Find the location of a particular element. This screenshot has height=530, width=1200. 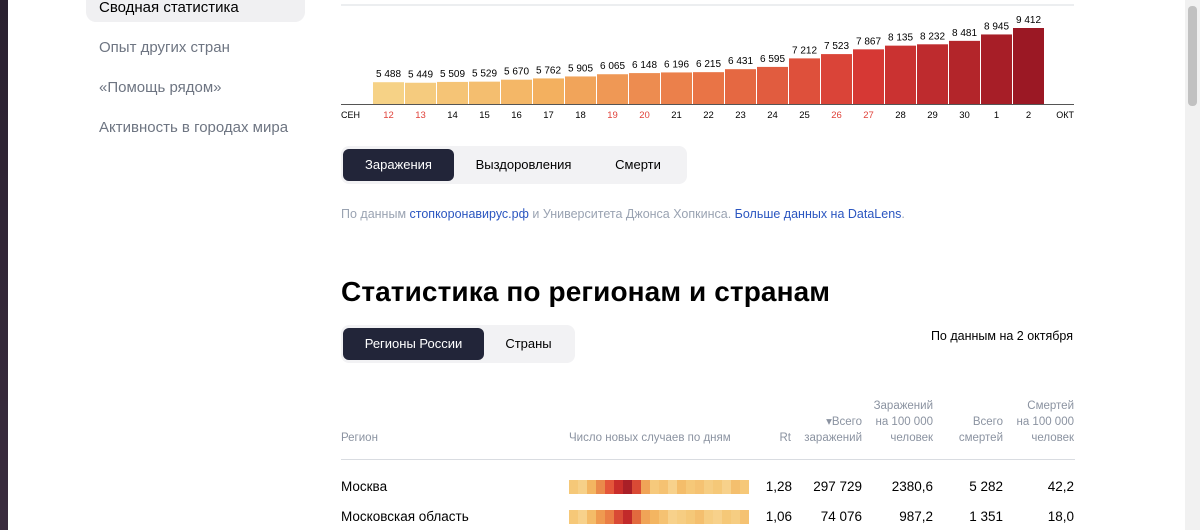

tab-recoveries: Выздоровления is located at coordinates (523, 164).